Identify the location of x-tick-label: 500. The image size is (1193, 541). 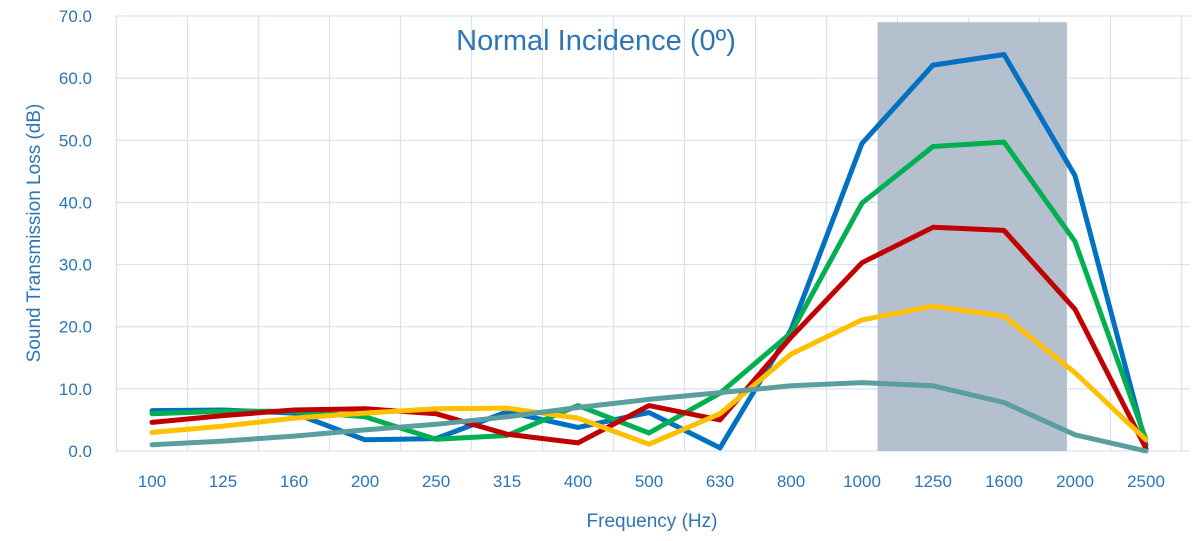
(649, 481).